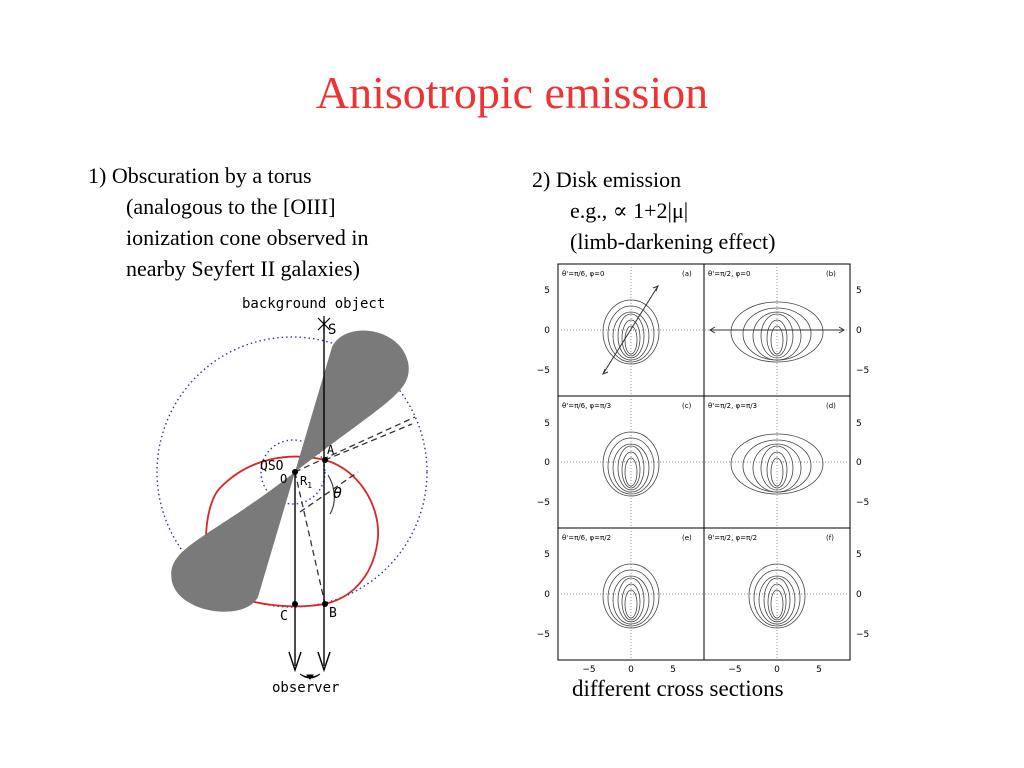  Describe the element at coordinates (283, 479) in the screenshot. I see `label-o: O` at that location.